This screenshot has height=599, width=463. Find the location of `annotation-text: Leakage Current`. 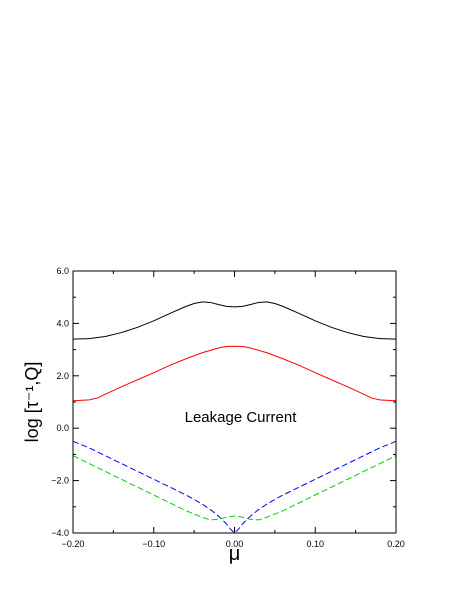

annotation-text: Leakage Current is located at coordinates (241, 417).